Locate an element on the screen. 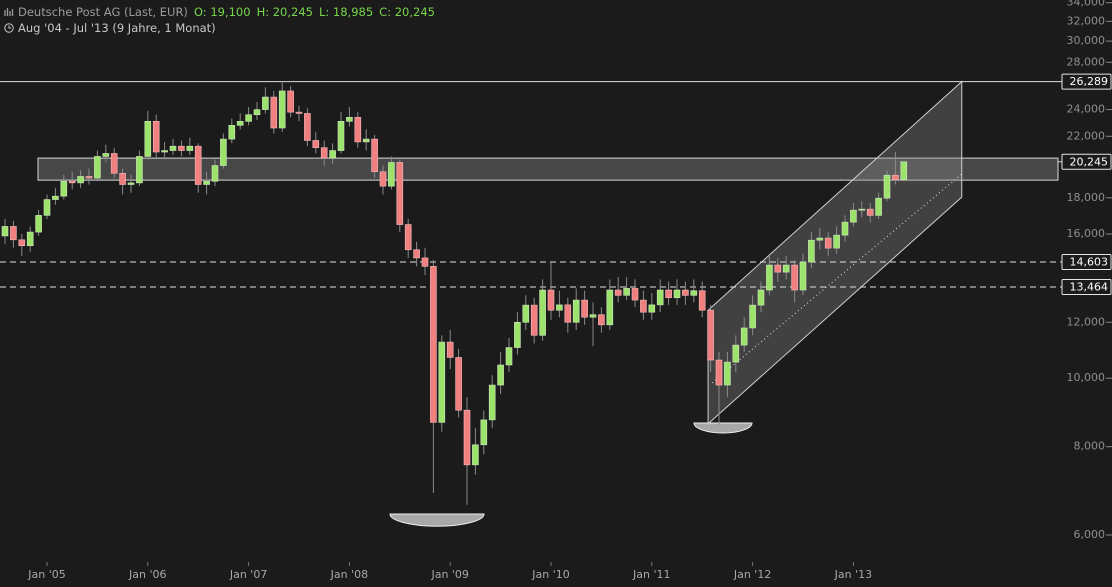 This screenshot has height=587, width=1112. x-tick-label: Jan '12 is located at coordinates (752, 574).